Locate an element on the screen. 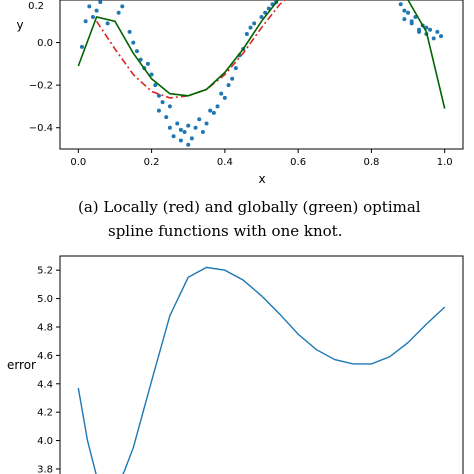 The width and height of the screenshot is (474, 474). bottom-ytick-label: 4.8 is located at coordinates (45, 327).